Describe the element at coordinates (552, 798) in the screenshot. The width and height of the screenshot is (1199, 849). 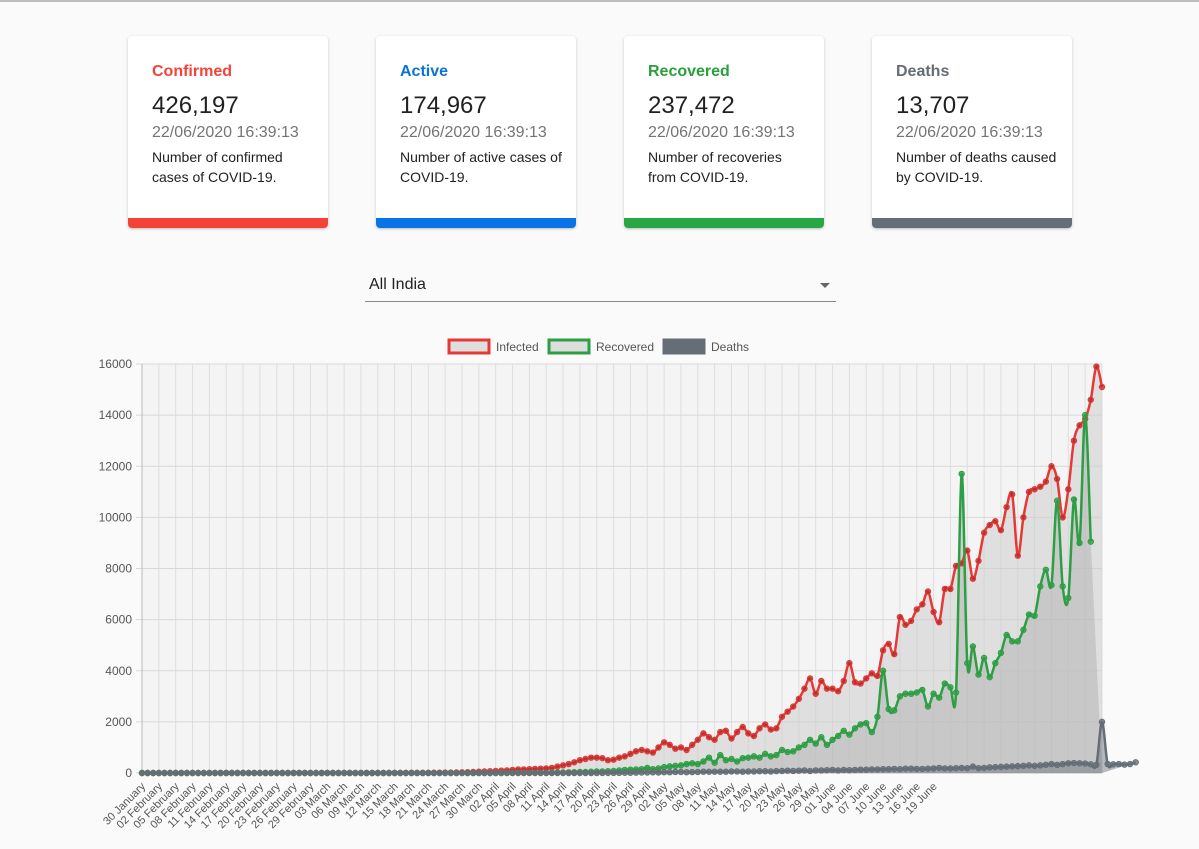
I see `x-tick-label: 14 April` at that location.